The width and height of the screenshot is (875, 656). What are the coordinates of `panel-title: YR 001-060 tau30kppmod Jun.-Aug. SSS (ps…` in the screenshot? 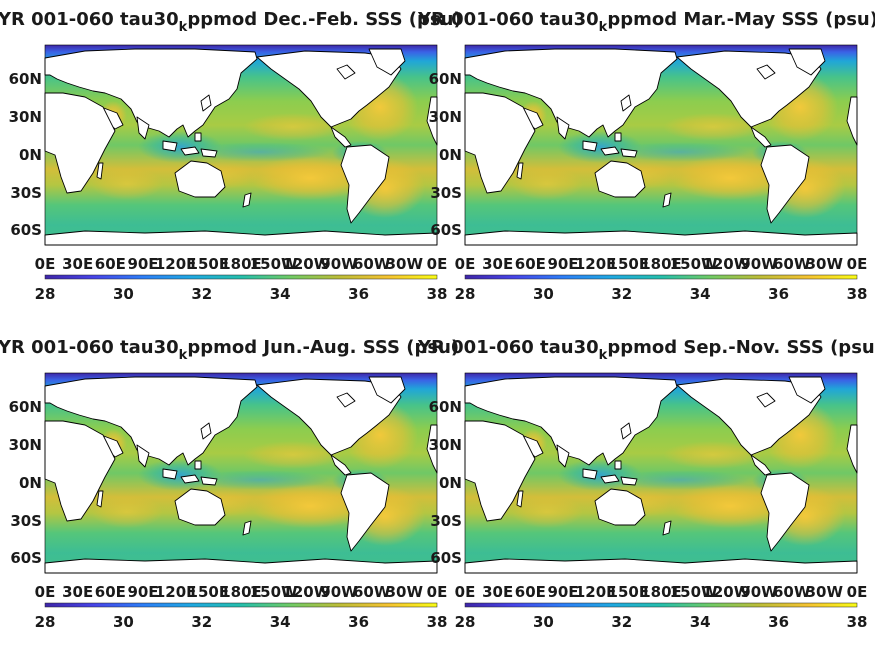 It's located at (229, 350).